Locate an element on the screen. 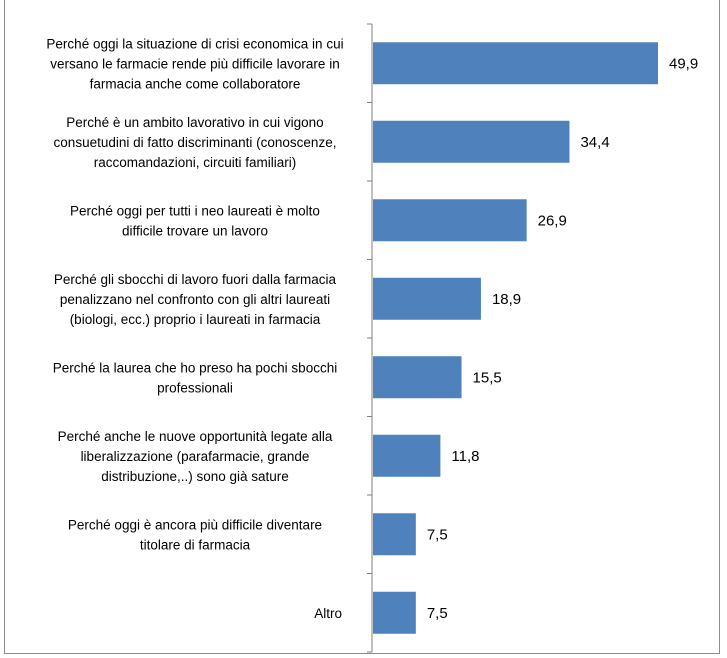 Image resolution: width=727 pixels, height=658 pixels. category-label-1-line-3: farmacia anche come collaboratore is located at coordinates (195, 83).